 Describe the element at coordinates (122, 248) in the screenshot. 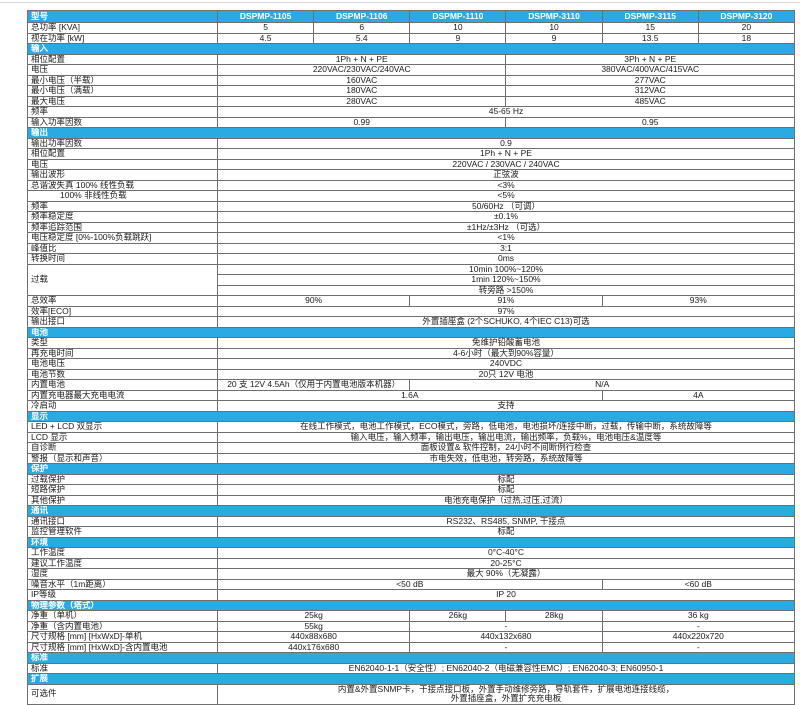

I see `row-label: 峰值比` at that location.